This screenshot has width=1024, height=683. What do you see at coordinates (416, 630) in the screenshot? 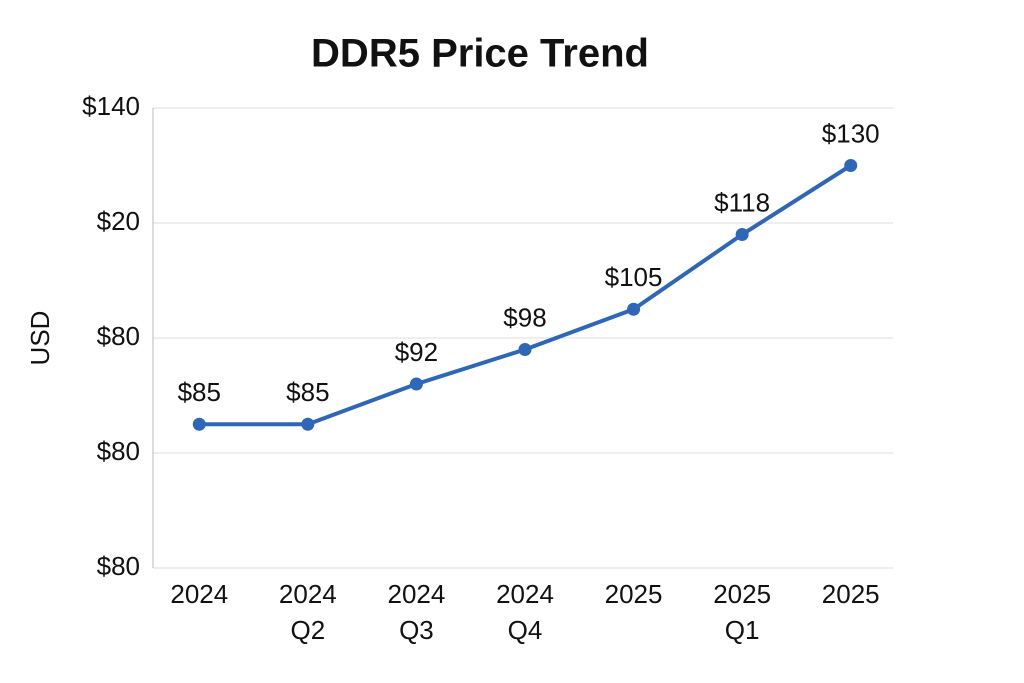
I see `x-tick-label: Q3` at bounding box center [416, 630].